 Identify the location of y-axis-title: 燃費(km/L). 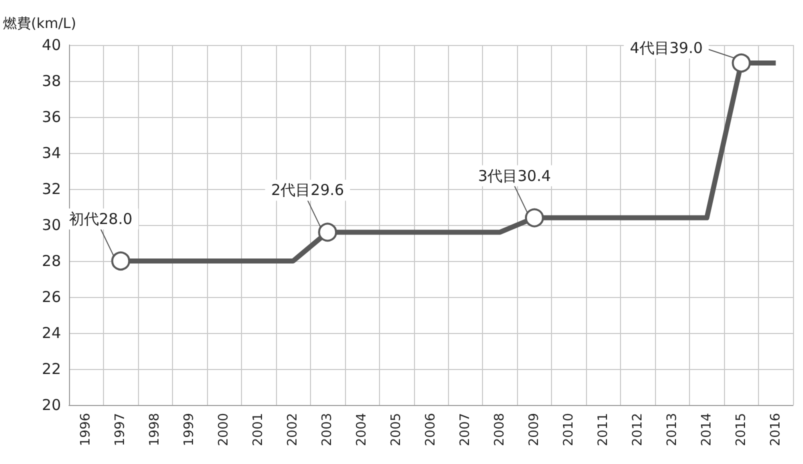
(39, 24).